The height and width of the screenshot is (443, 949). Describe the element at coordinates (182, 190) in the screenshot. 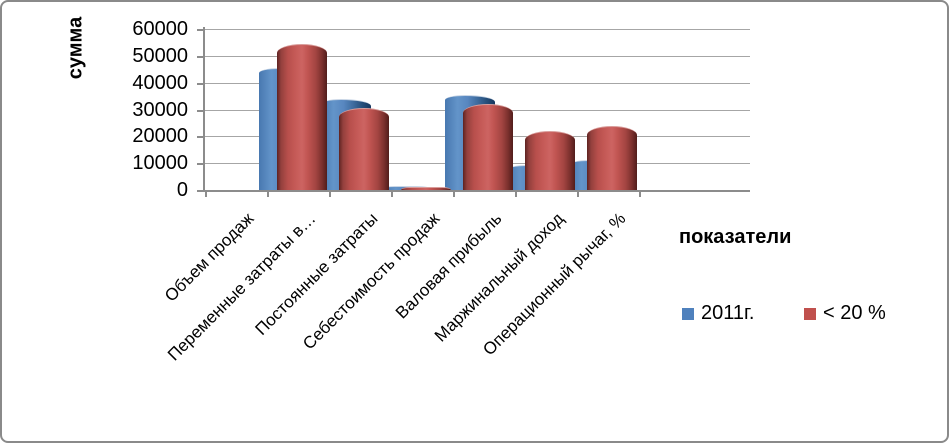

I see `y-tick-label: 0` at that location.